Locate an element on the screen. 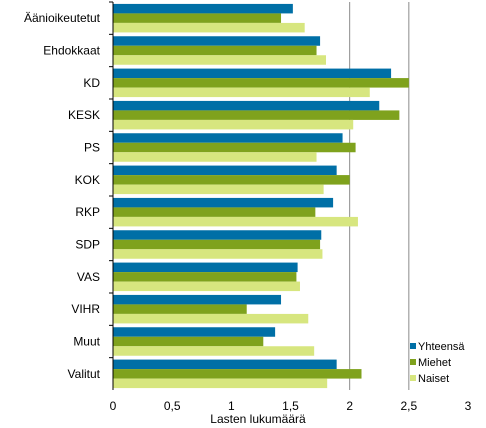  category-label: KOK is located at coordinates (87, 180).